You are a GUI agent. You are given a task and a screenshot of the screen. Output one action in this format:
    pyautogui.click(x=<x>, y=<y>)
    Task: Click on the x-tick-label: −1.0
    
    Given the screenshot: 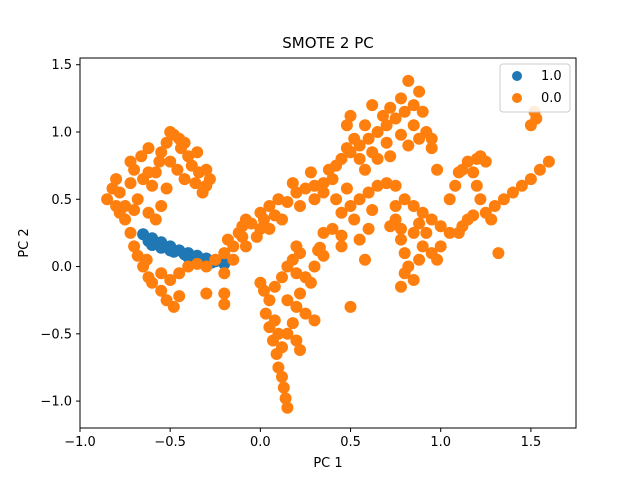 What is the action you would take?
    pyautogui.click(x=80, y=442)
    